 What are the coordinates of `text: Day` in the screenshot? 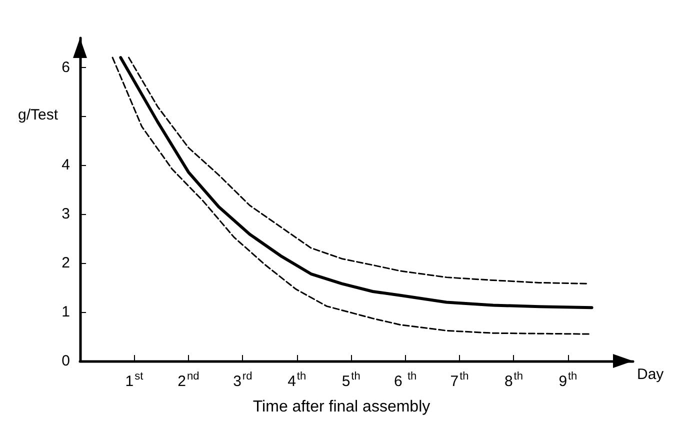 It's located at (650, 374).